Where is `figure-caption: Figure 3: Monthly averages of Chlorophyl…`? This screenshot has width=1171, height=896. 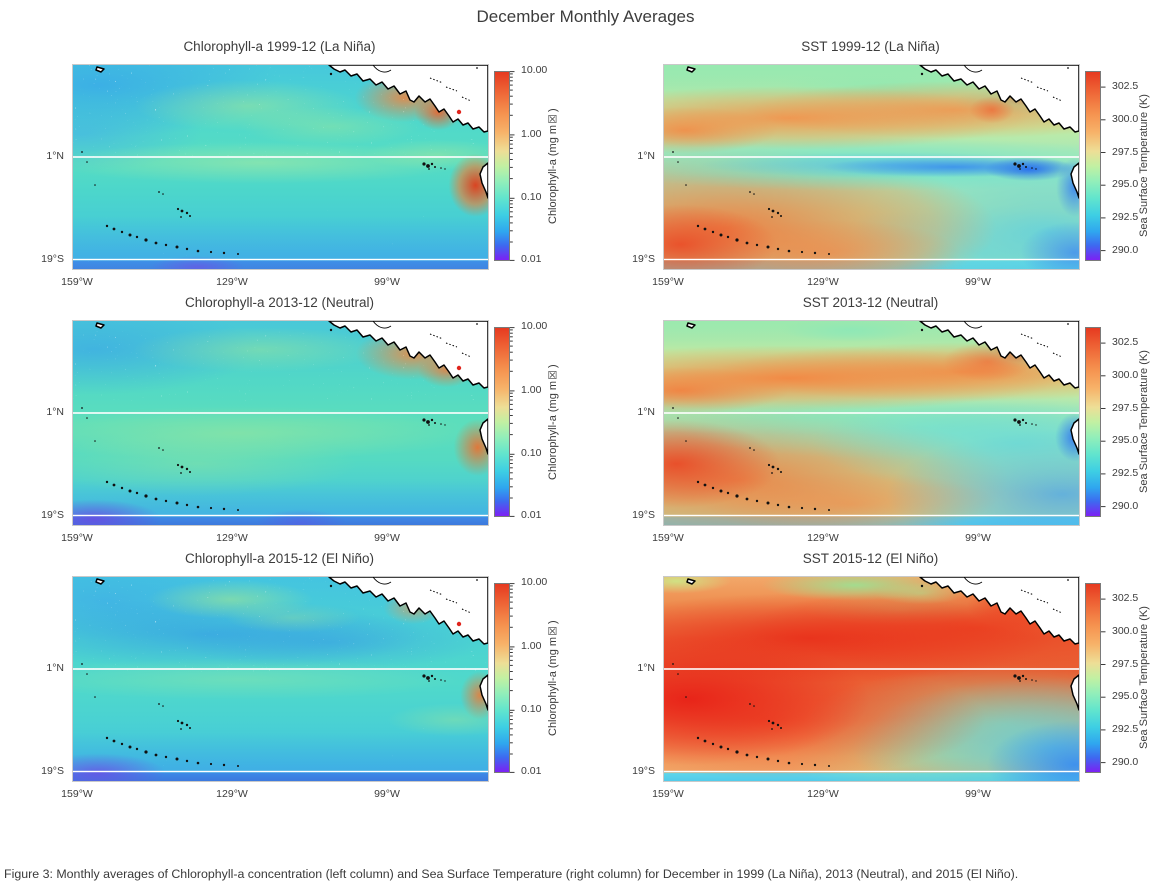
figure-caption: Figure 3: Monthly averages of Chlorophyl… is located at coordinates (511, 874).